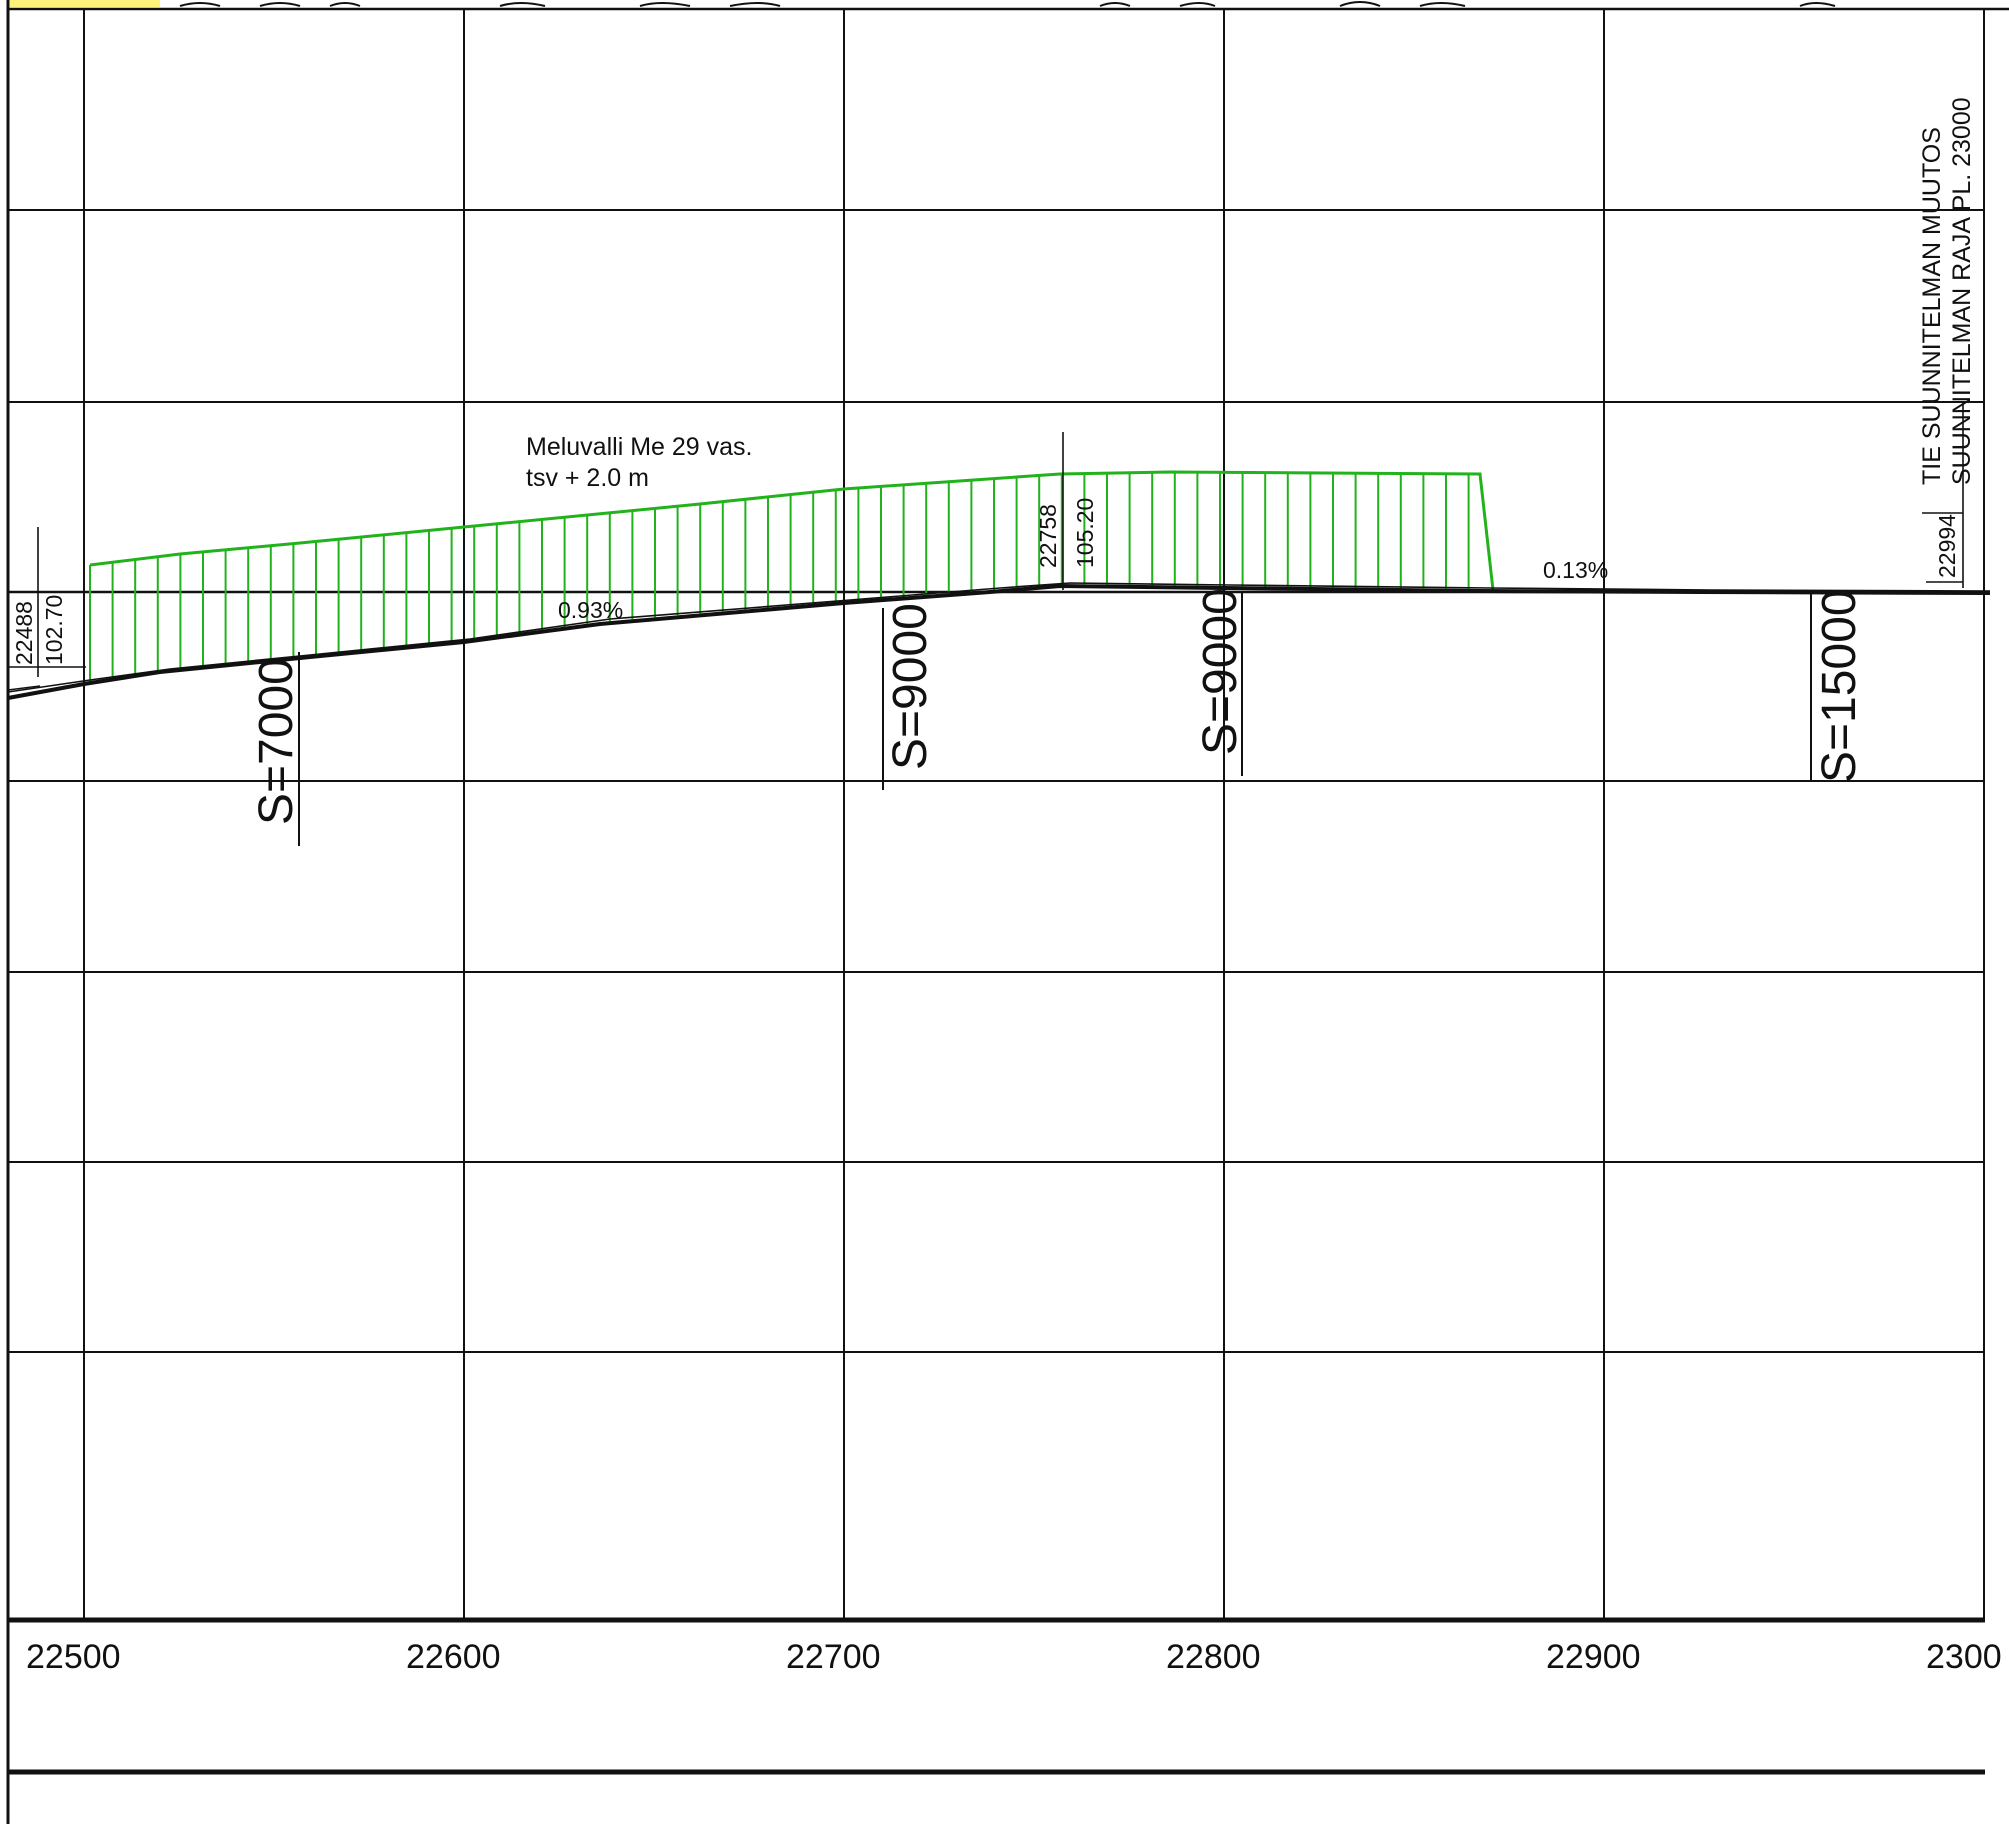  I want to click on start-elevation: 102.70, so click(54, 630).